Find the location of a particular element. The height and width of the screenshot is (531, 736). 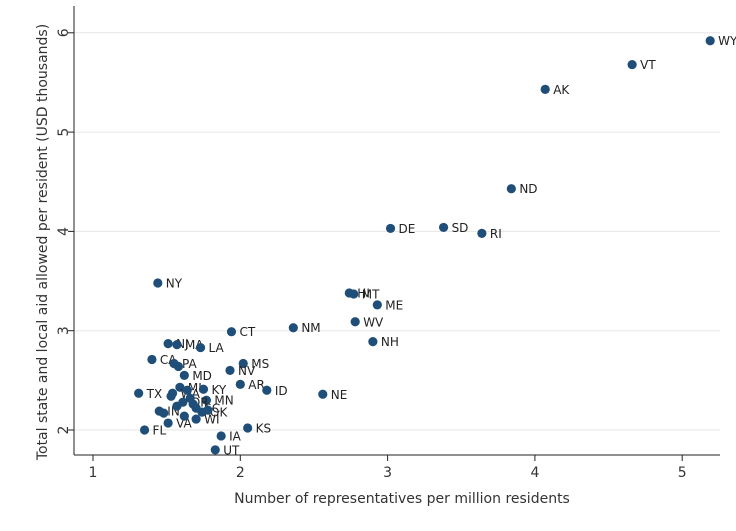

y-tick-label: 3 is located at coordinates (64, 330).